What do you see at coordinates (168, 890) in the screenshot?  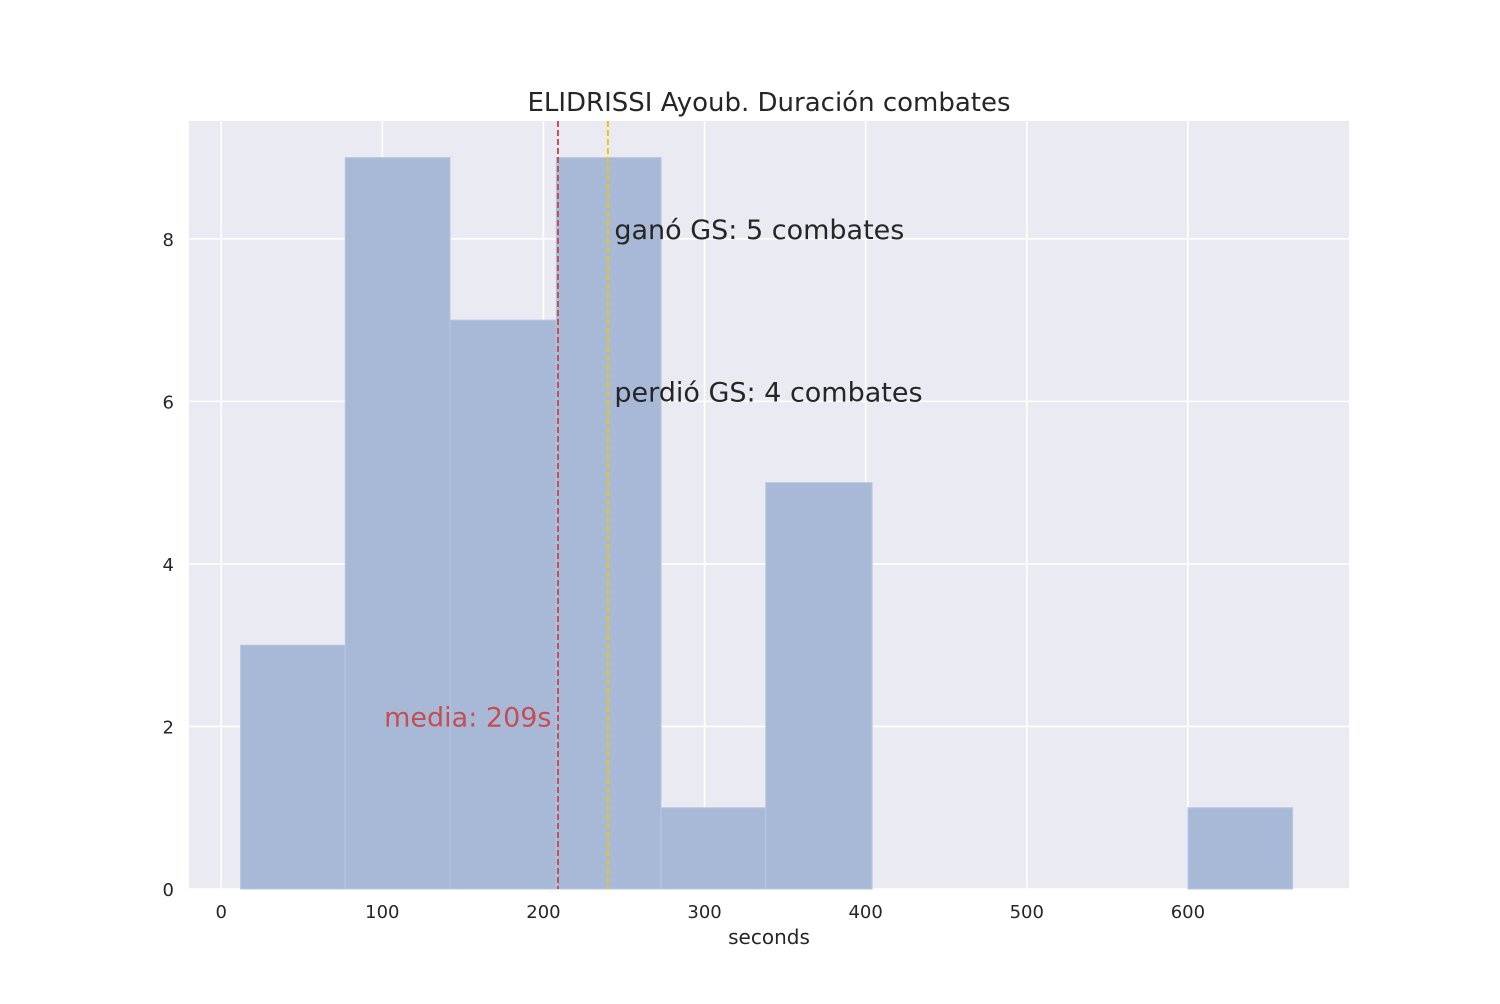 I see `y-tick-label: 0` at bounding box center [168, 890].